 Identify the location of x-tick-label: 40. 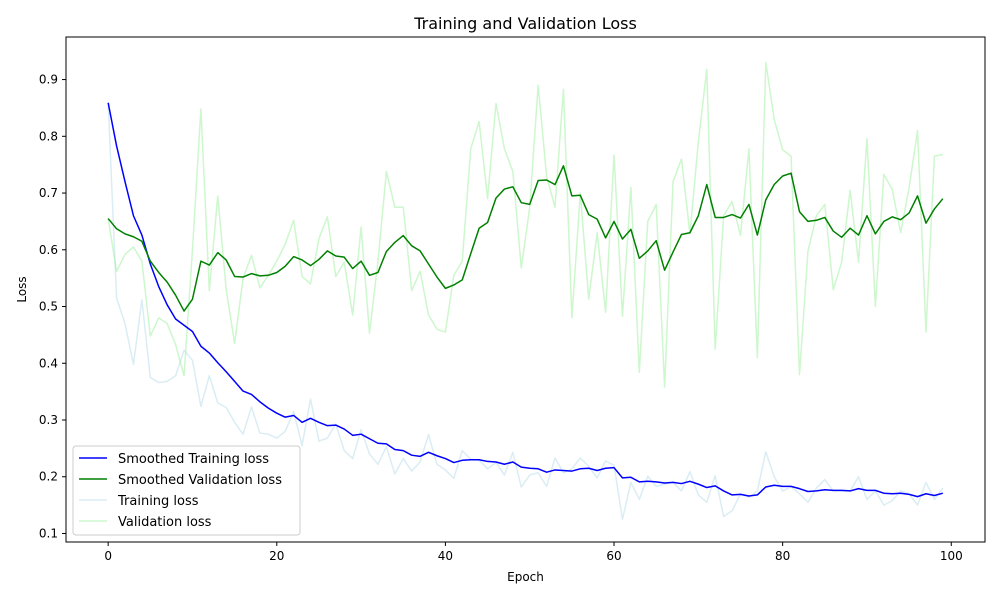
(445, 556).